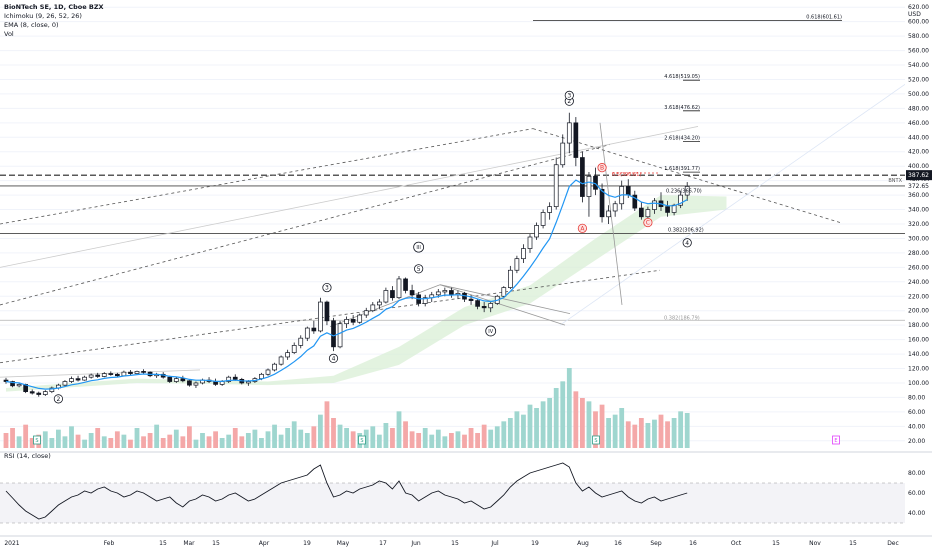 This screenshot has width=932, height=550. I want to click on fib-label: 2.618(434.20), so click(682, 138).